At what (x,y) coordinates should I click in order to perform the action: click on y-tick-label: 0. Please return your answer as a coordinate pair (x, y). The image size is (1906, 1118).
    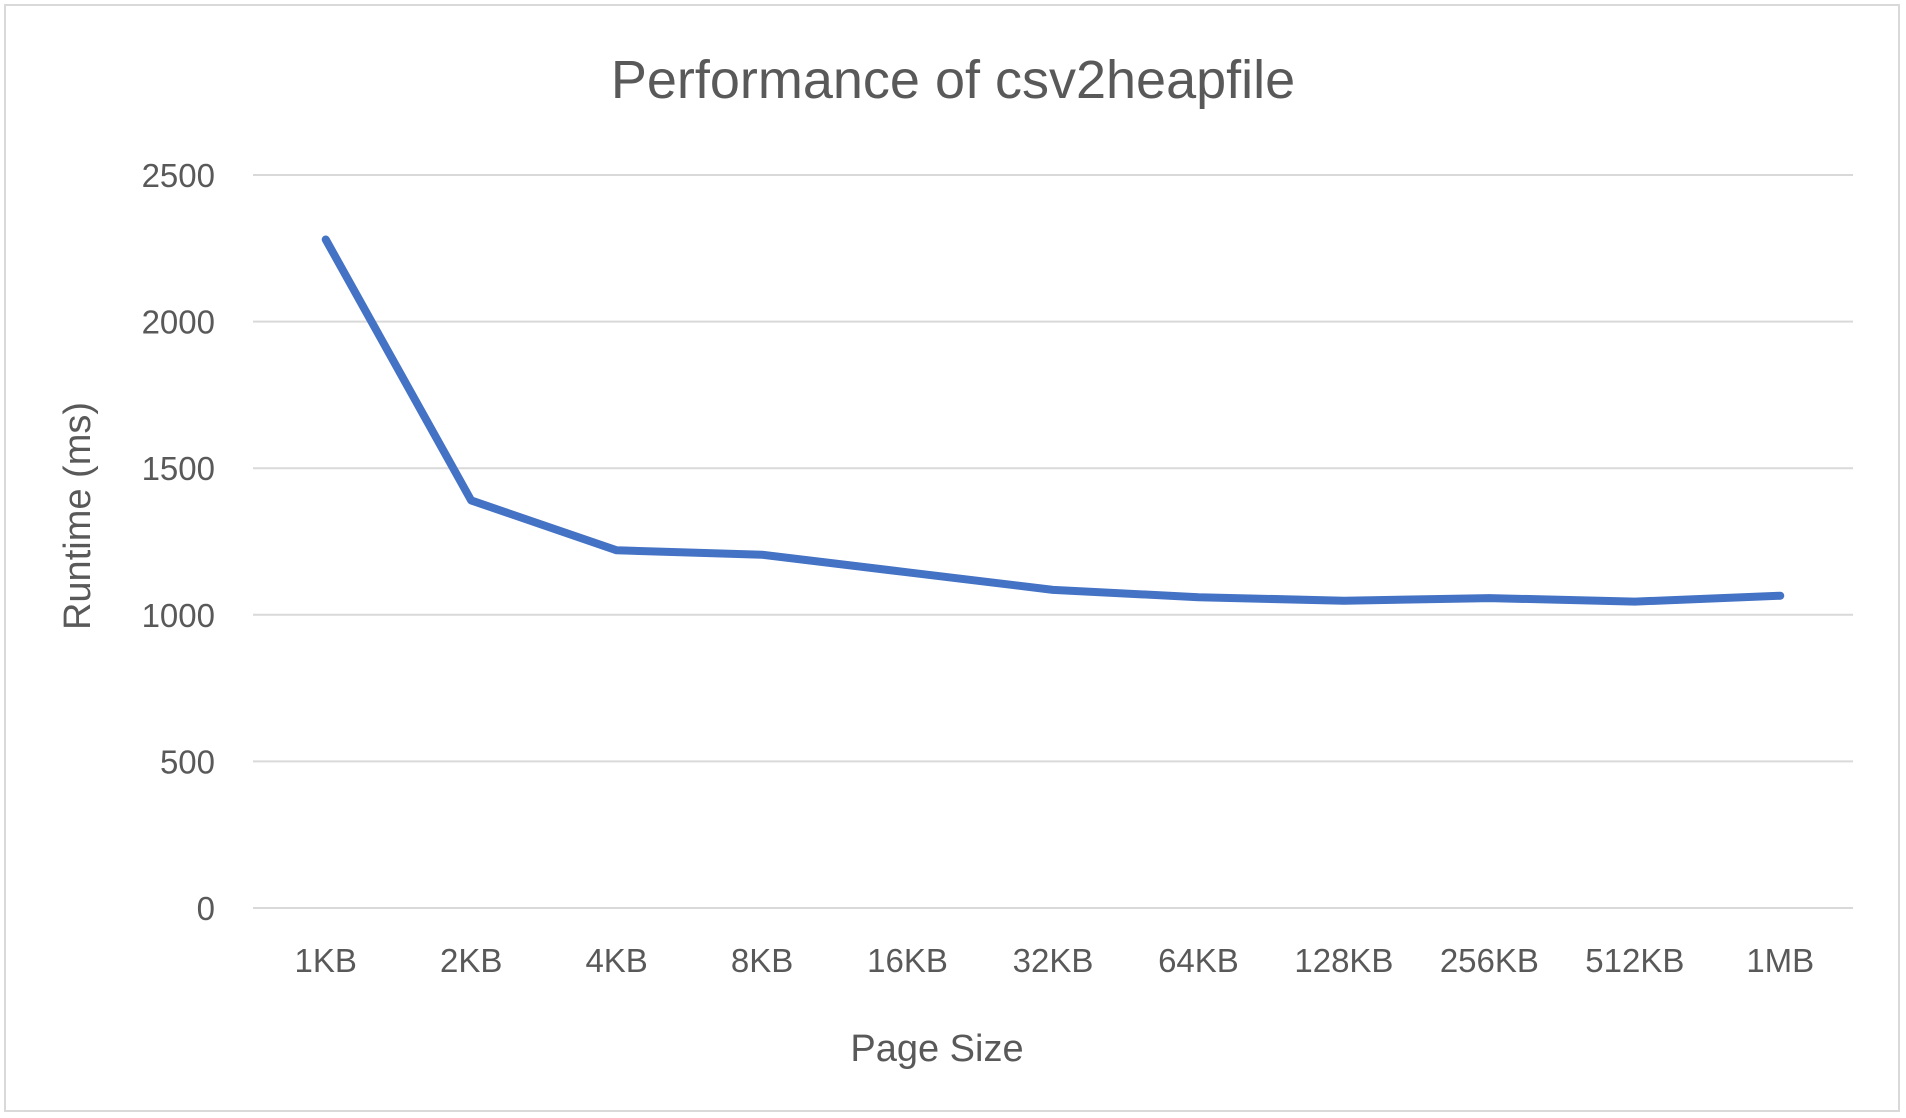
    Looking at the image, I should click on (206, 908).